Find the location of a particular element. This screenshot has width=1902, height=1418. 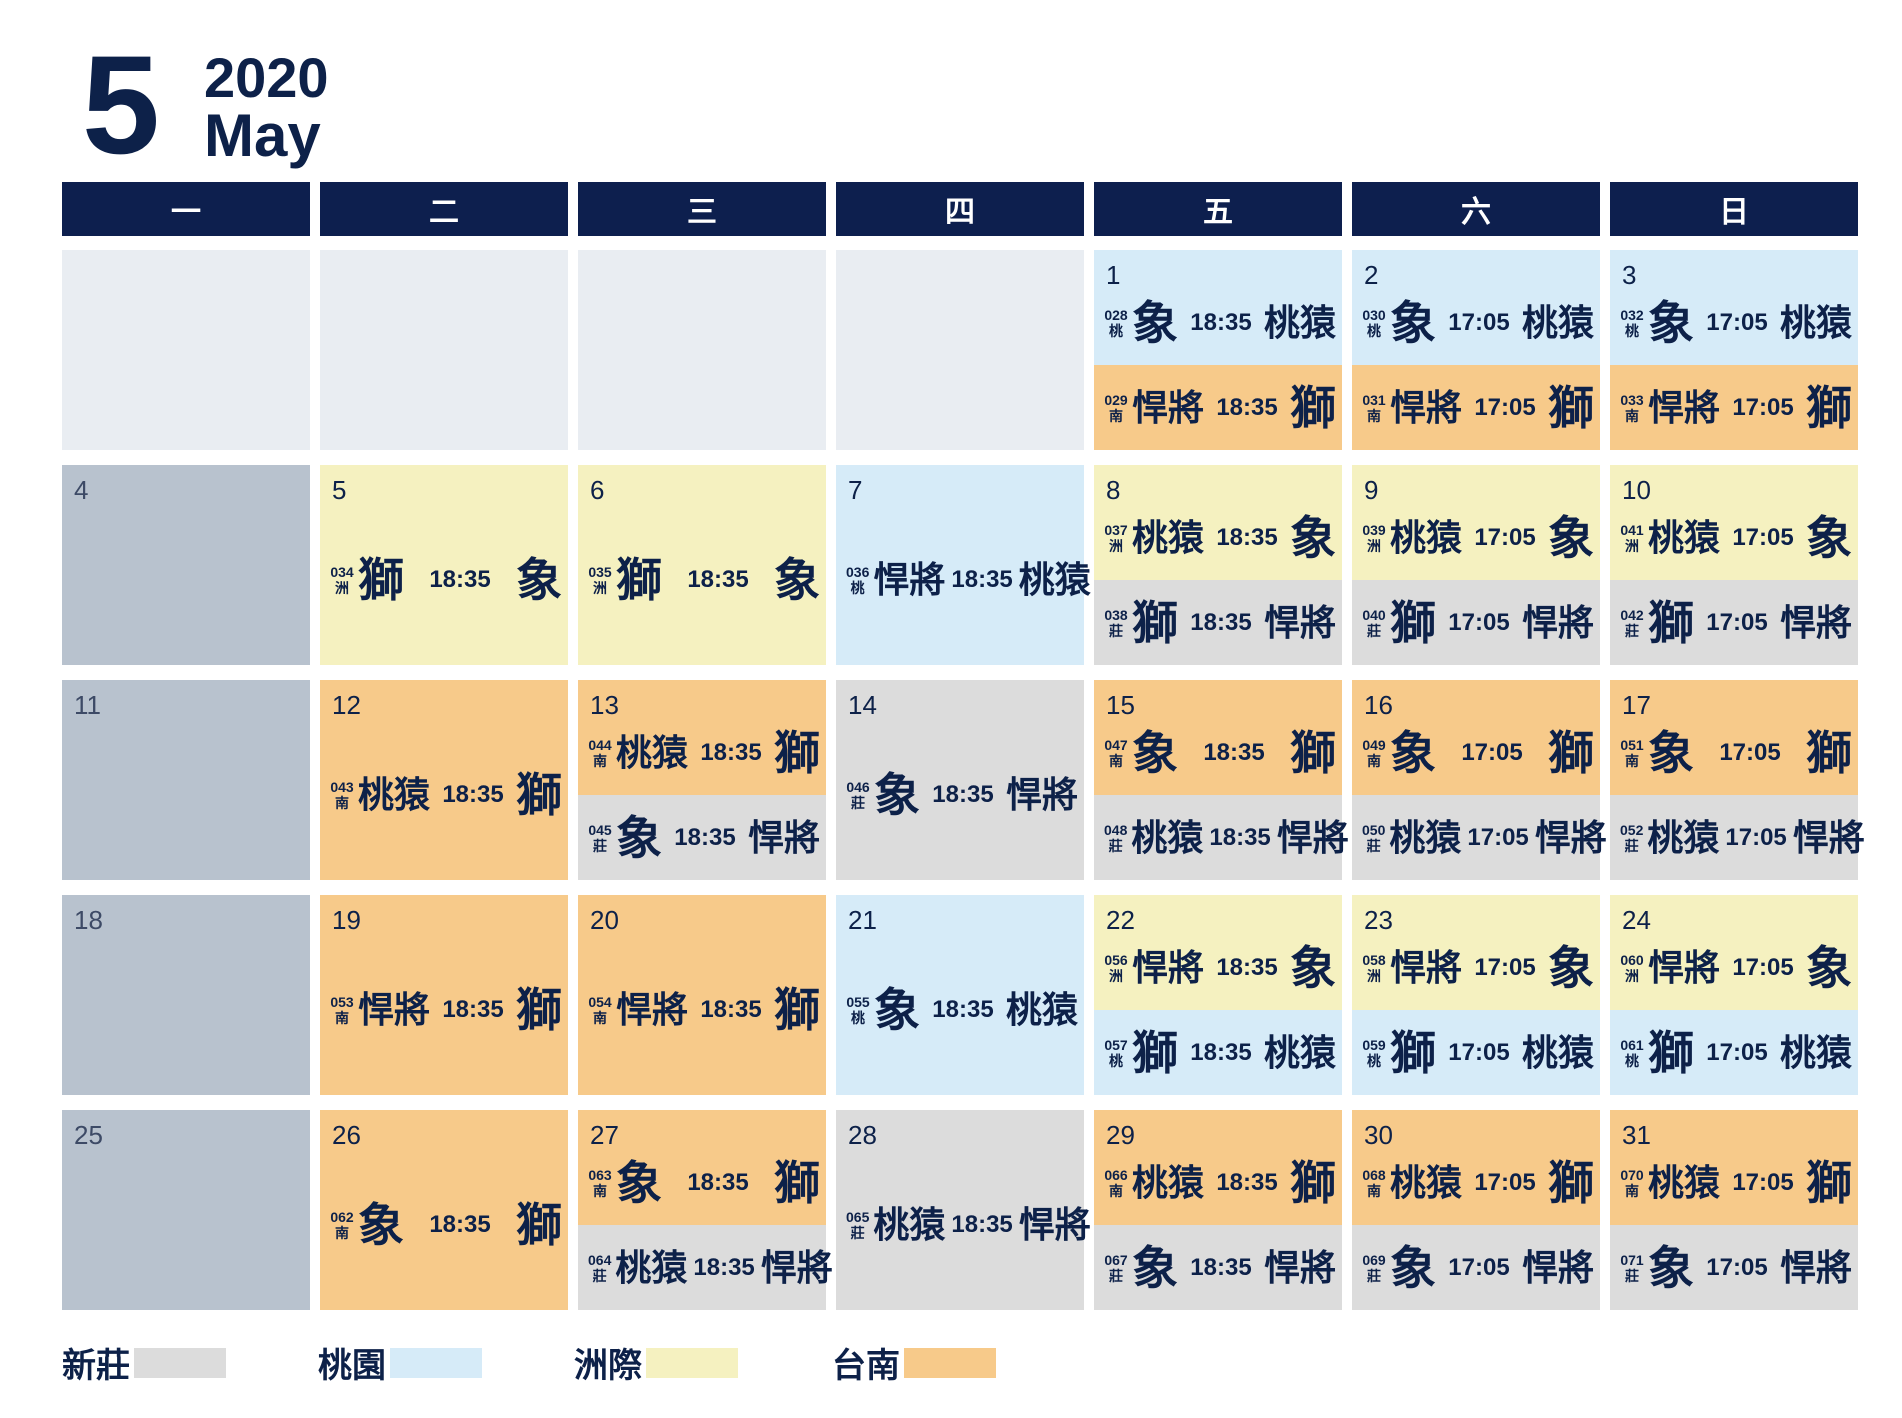

home-team: 桃猿 is located at coordinates (1557, 322).